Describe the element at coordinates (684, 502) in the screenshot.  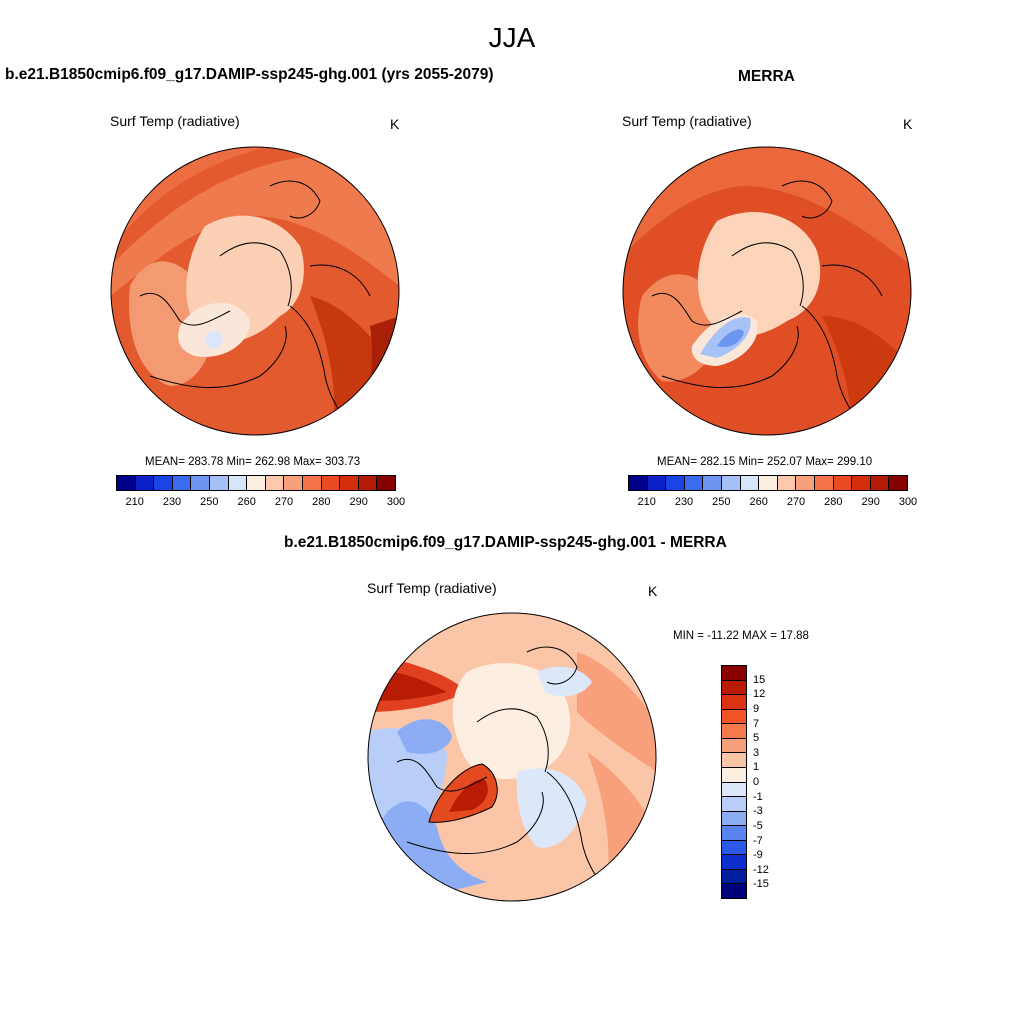
I see `obs-colorbar-tick-label: 230` at that location.